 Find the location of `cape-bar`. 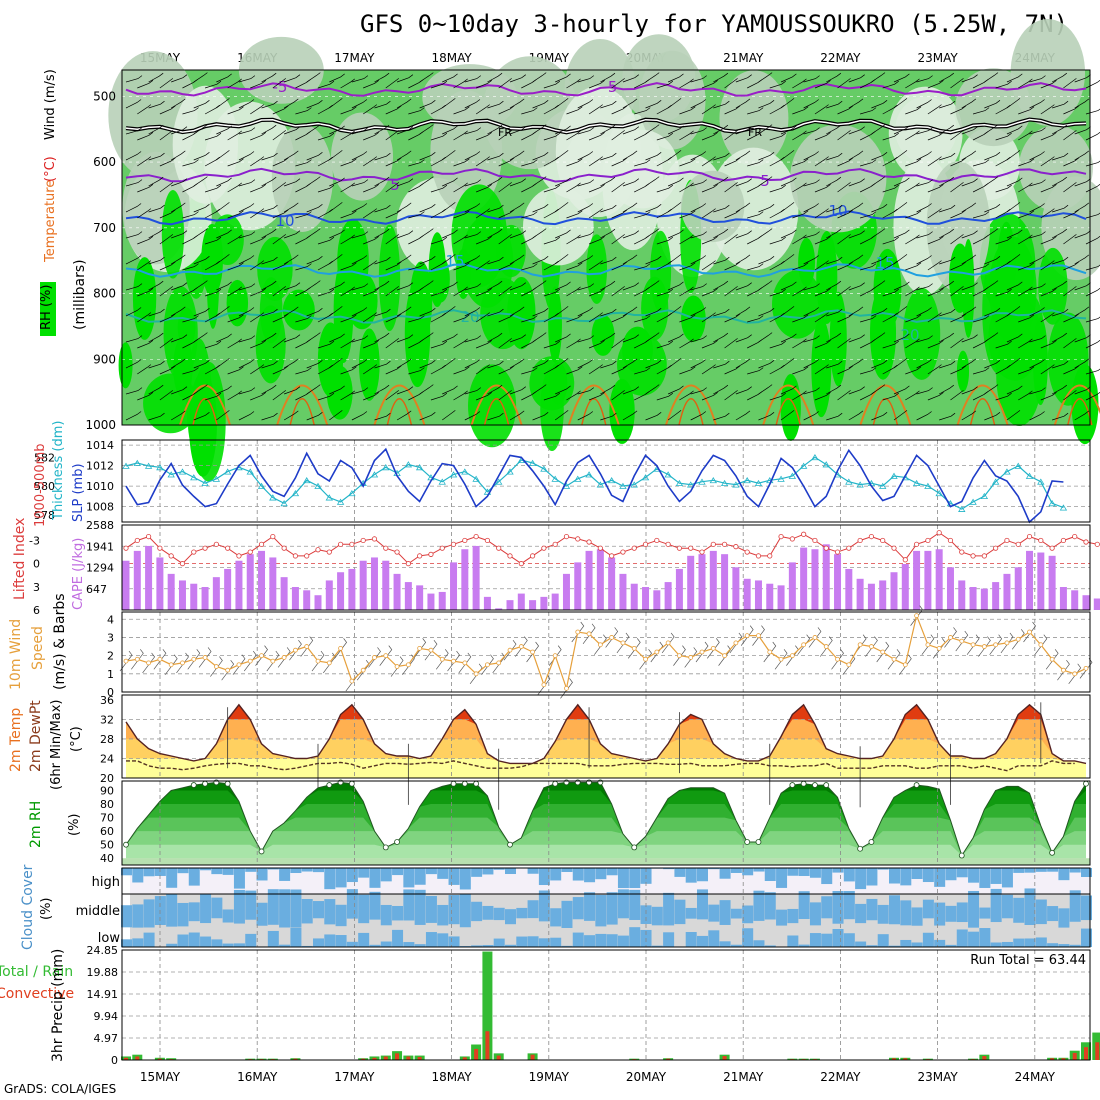

cape-bar is located at coordinates (160, 583).